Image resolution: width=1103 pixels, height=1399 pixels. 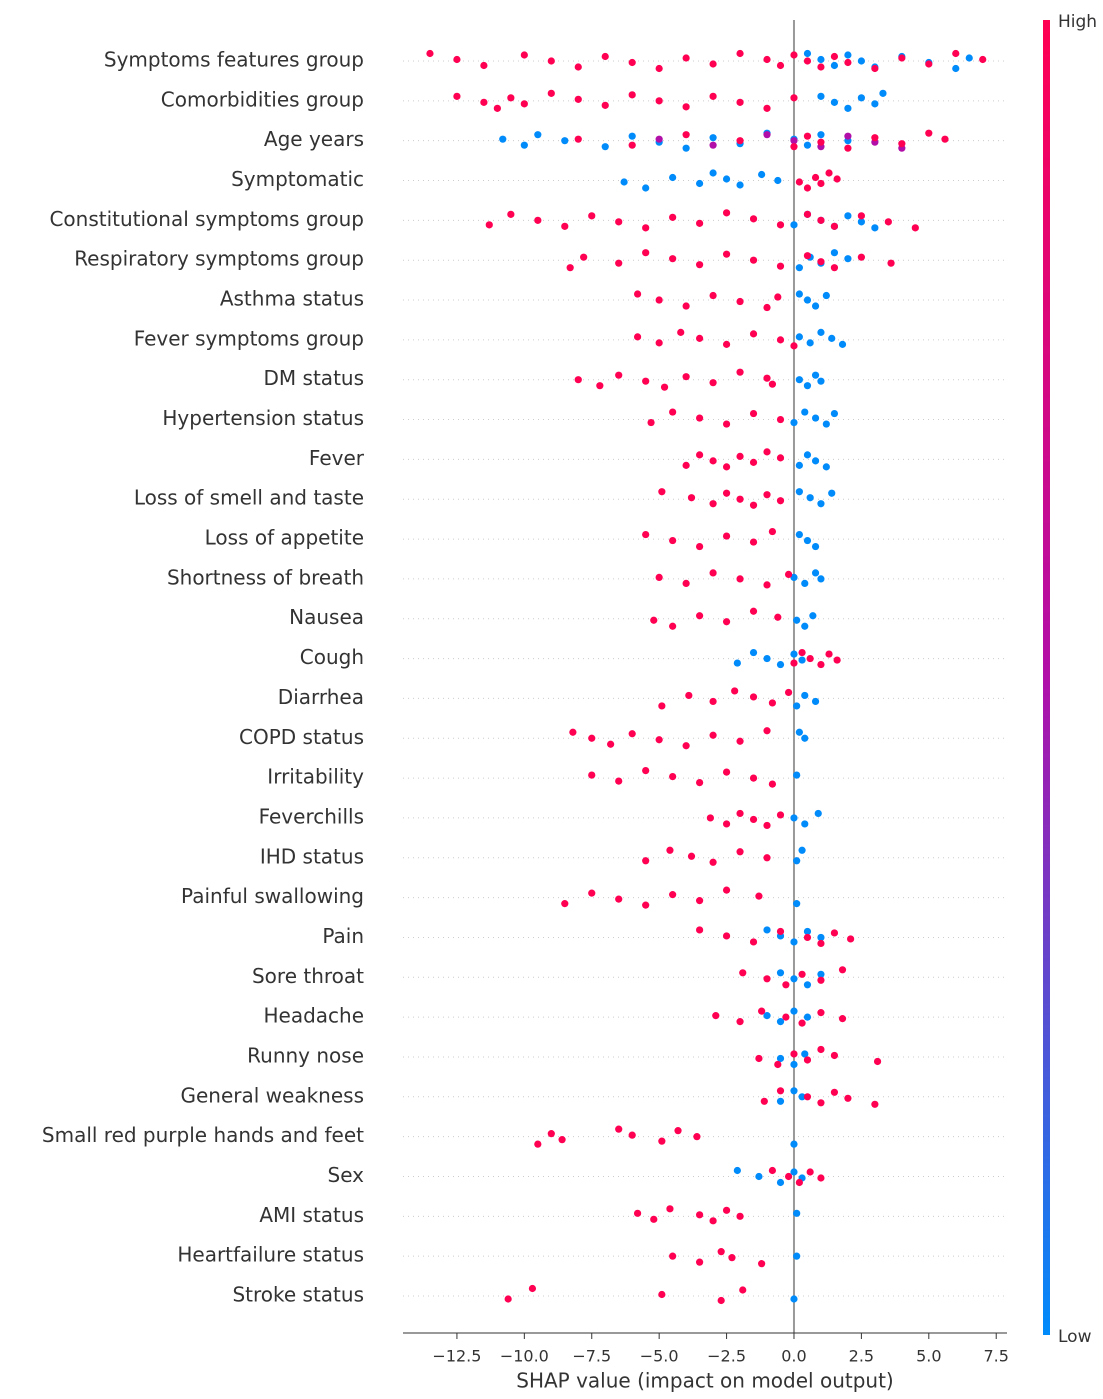 What do you see at coordinates (284, 538) in the screenshot?
I see `feature-label: Loss of appetite` at bounding box center [284, 538].